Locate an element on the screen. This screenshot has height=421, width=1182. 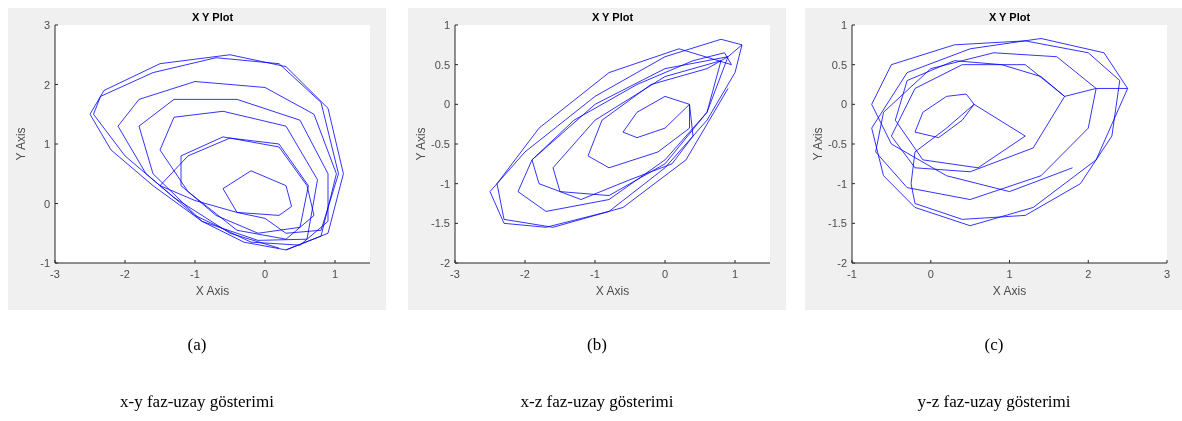
text: y-z faz-uzay gösterimi is located at coordinates (994, 401).